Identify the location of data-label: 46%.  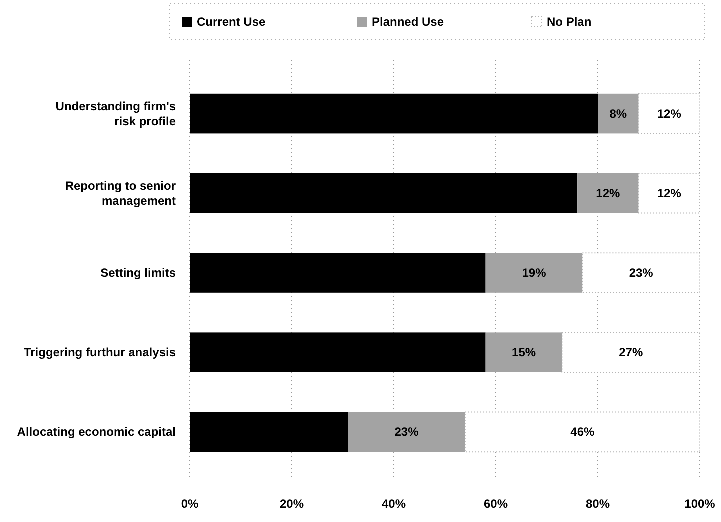
(583, 432).